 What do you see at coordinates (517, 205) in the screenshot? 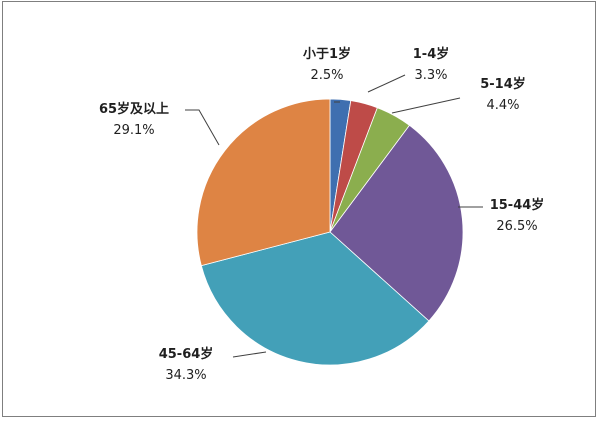
I see `slice-label-3: 15-44岁` at bounding box center [517, 205].